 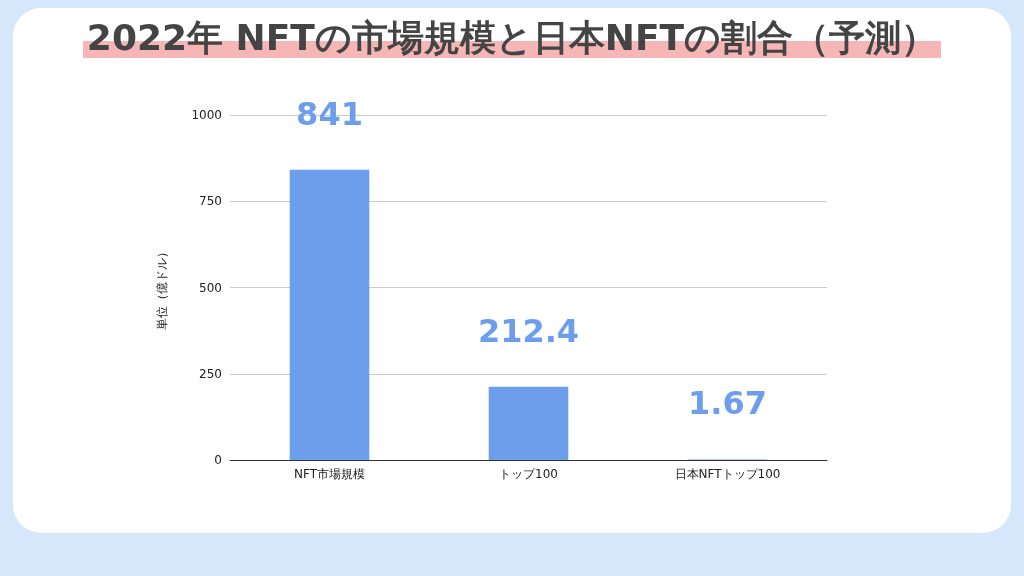 What do you see at coordinates (727, 474) in the screenshot?
I see `x-tick-label: 日本NFTトップ100` at bounding box center [727, 474].